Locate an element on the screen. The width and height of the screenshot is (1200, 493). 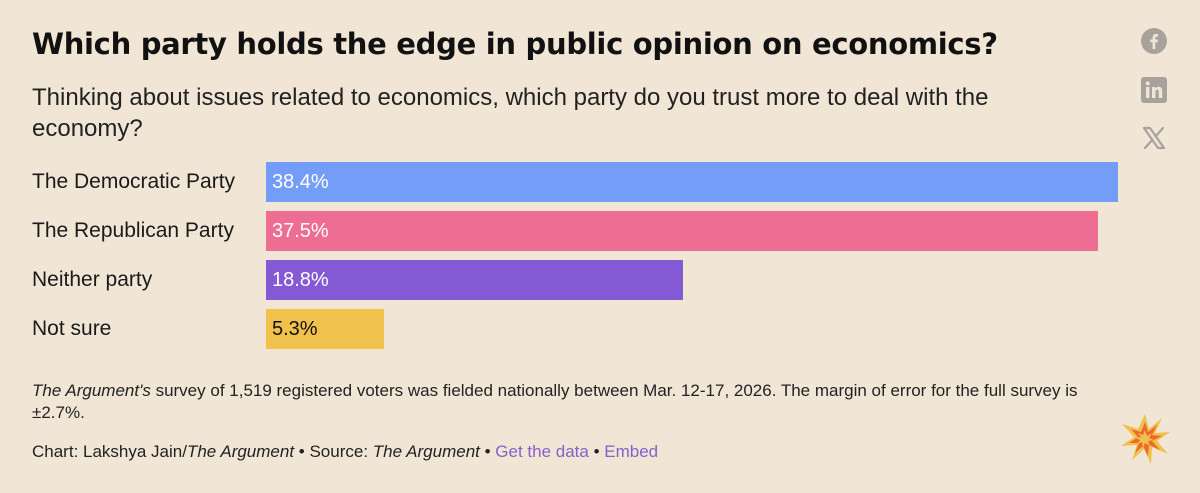
x-icon is located at coordinates (1154, 138).